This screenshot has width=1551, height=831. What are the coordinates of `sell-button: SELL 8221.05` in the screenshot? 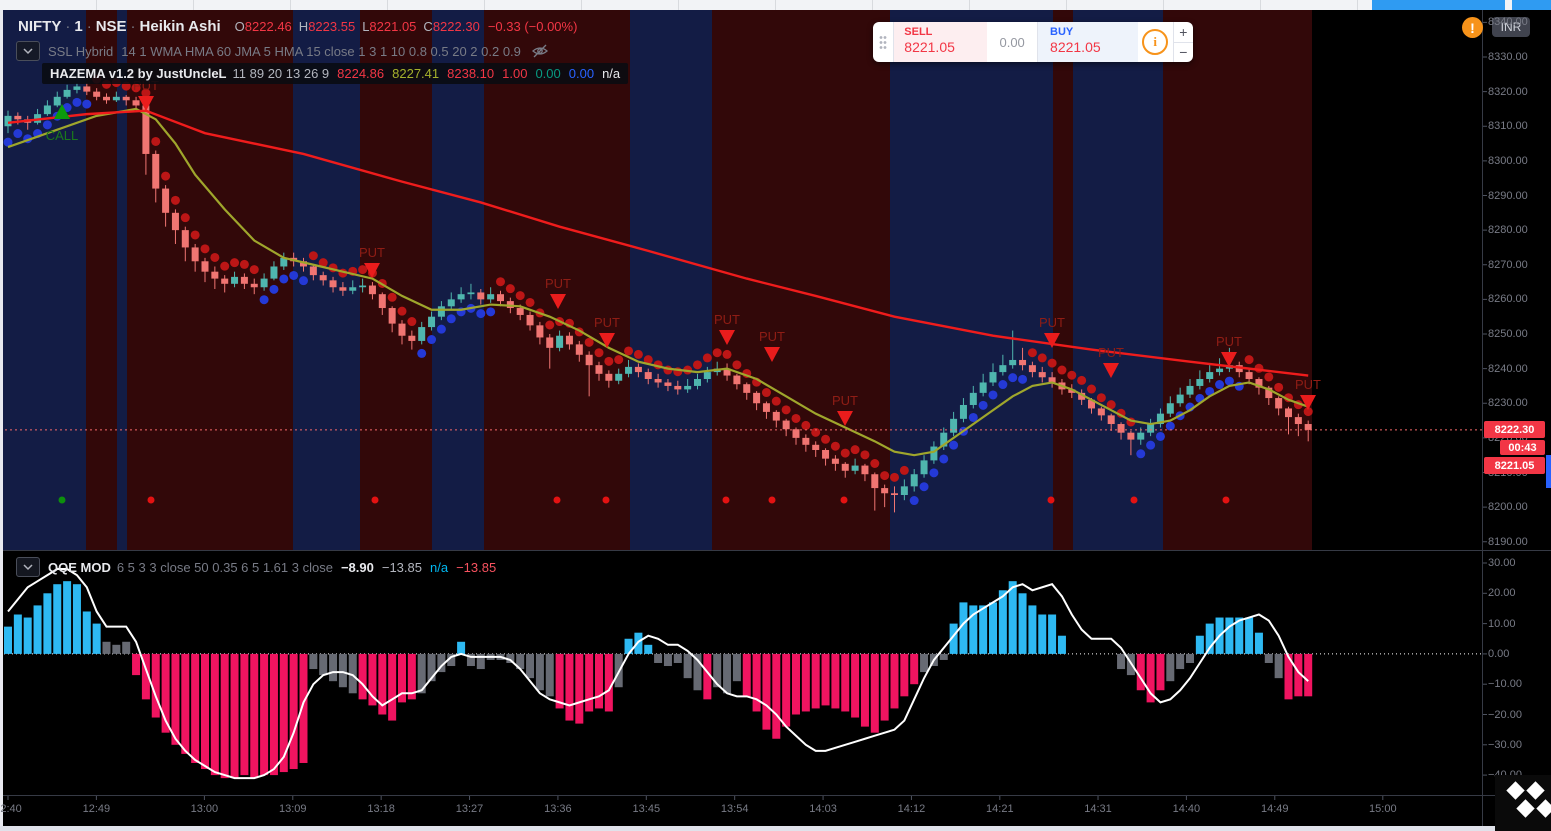 It's located at (941, 42).